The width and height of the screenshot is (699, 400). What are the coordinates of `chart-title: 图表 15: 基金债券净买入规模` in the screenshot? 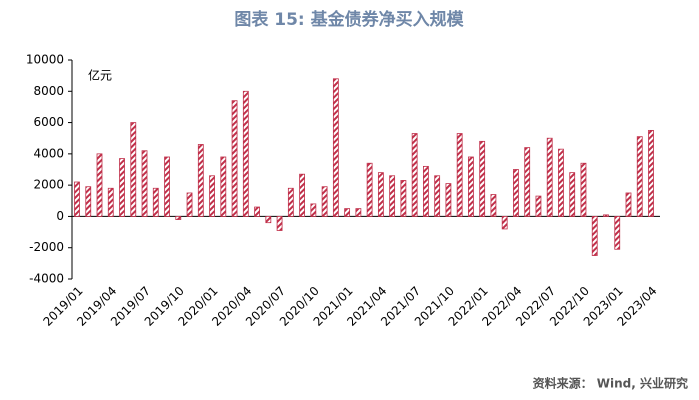 It's located at (349, 19).